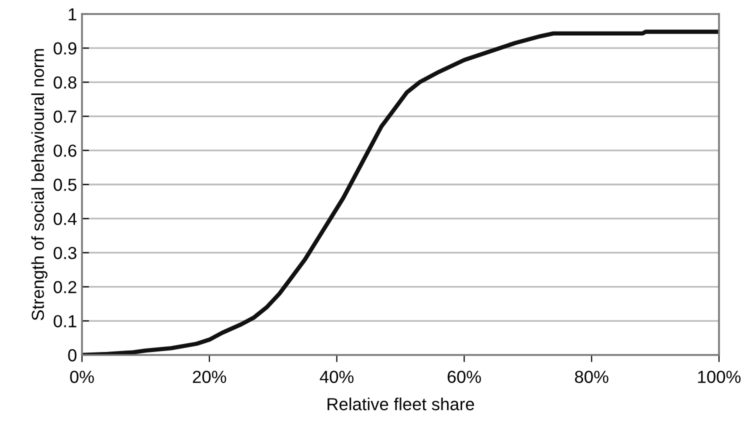  Describe the element at coordinates (65, 321) in the screenshot. I see `y-tick-label: 0.1` at that location.